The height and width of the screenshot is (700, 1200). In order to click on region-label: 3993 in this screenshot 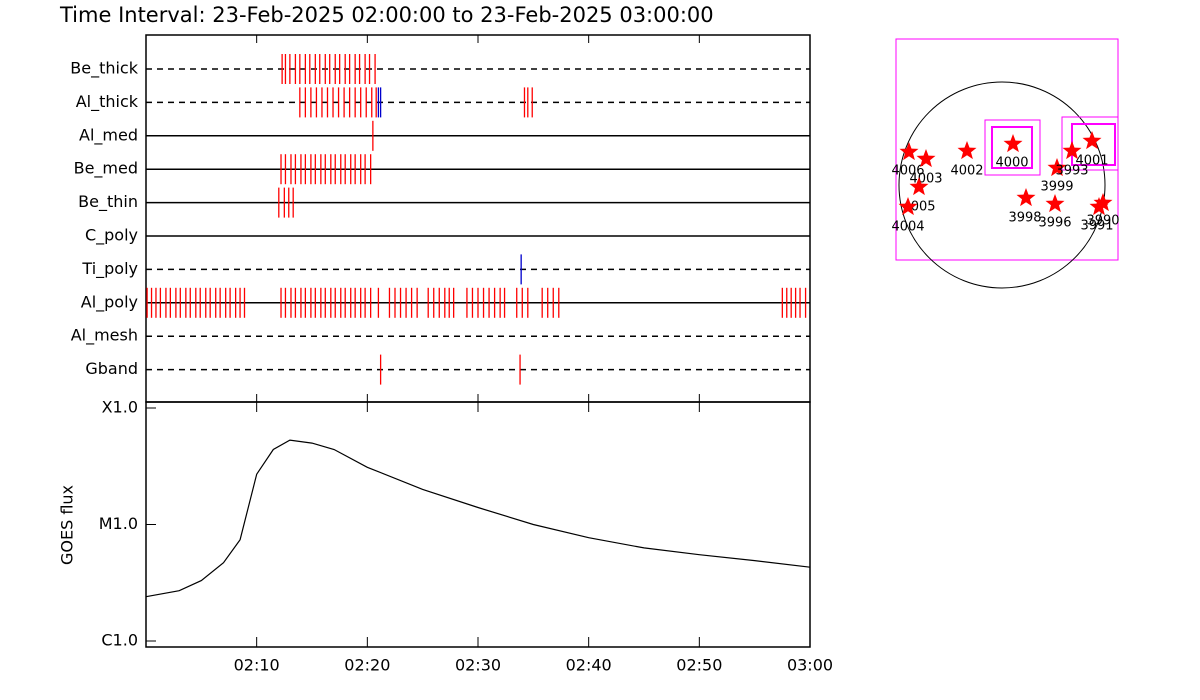, I will do `click(1071, 171)`.